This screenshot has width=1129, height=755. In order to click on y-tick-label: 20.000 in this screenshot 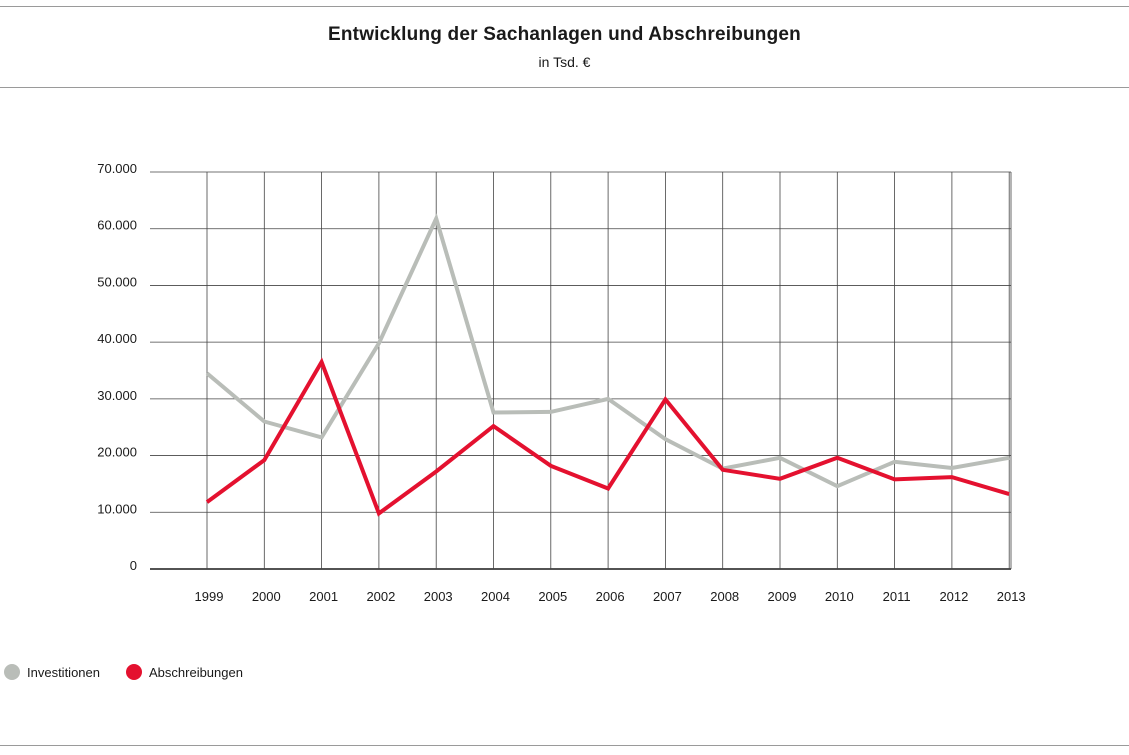, I will do `click(117, 452)`.